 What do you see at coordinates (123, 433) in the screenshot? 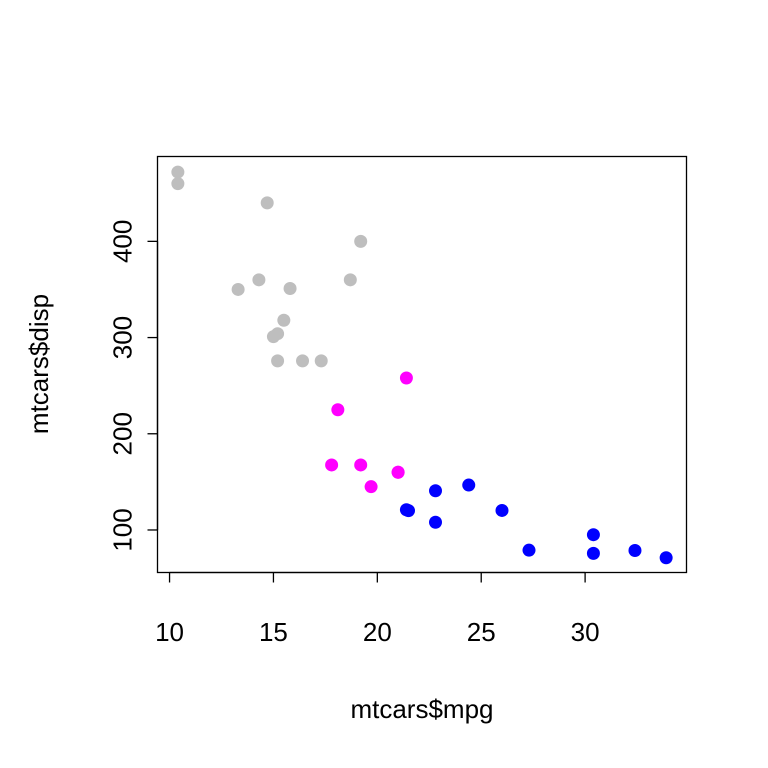
I see `y-tick-label: 200` at bounding box center [123, 433].